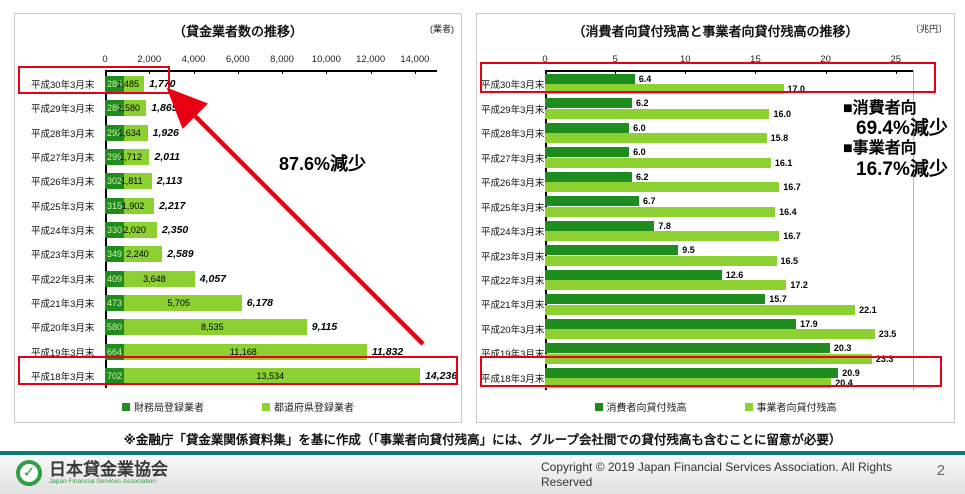  Describe the element at coordinates (115, 302) in the screenshot. I see `segment-value-label: 473` at that location.